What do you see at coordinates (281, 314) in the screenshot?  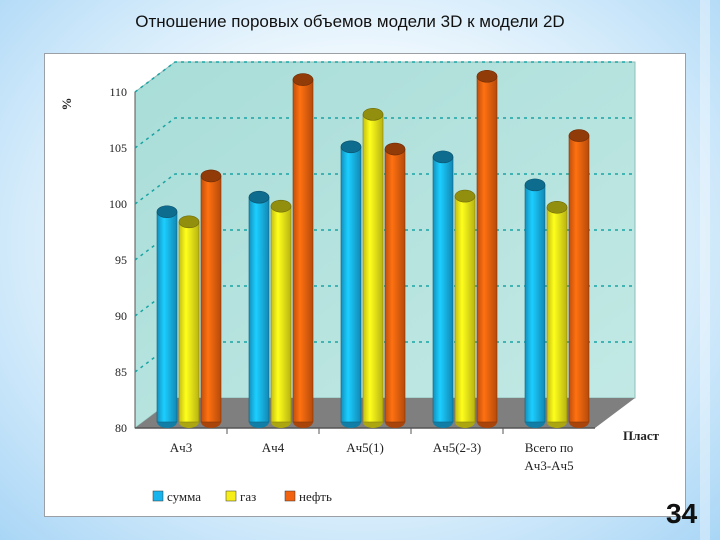 I see `bar-газ-1` at bounding box center [281, 314].